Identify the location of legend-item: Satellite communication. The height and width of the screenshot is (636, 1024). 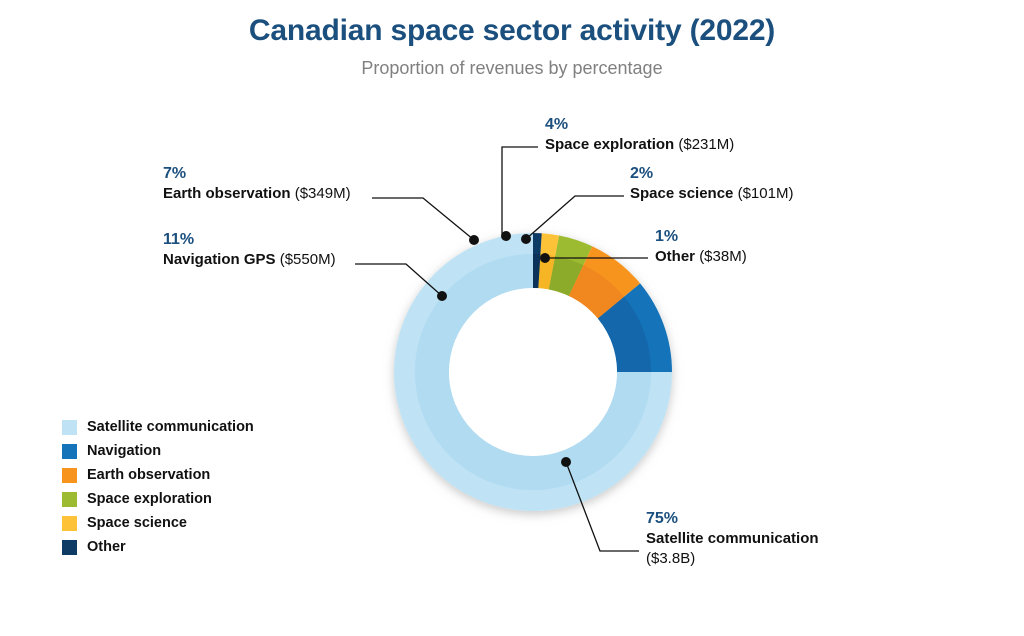
(158, 427).